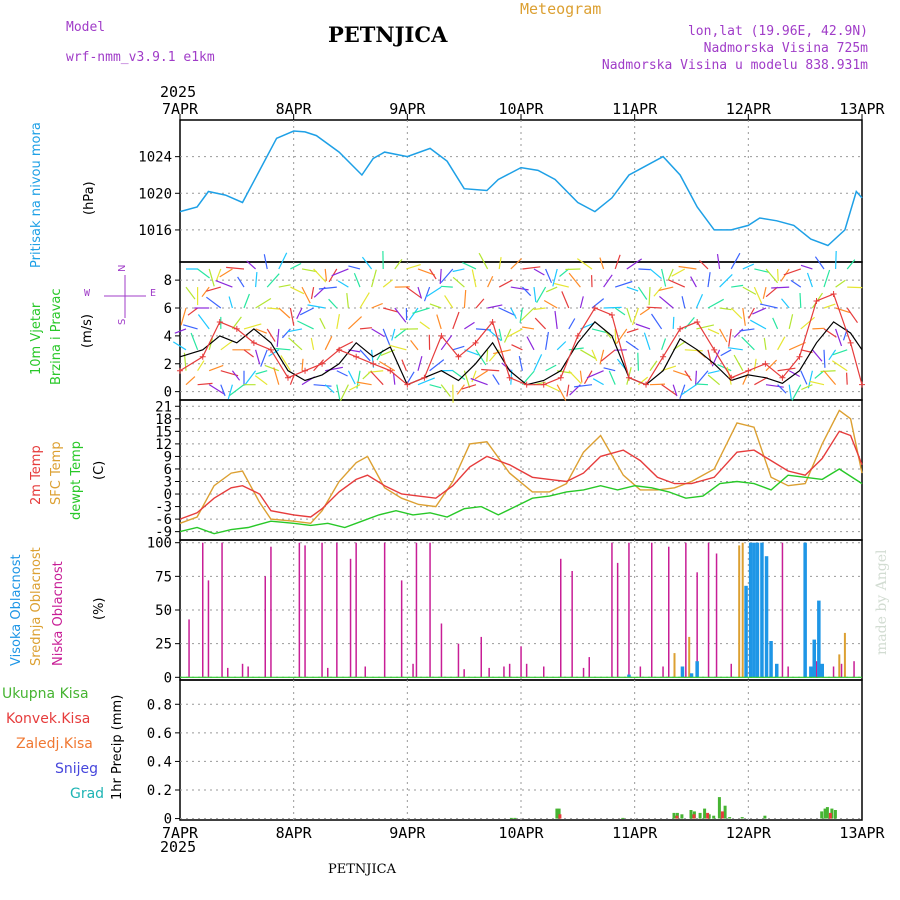  Describe the element at coordinates (163, 407) in the screenshot. I see `temp-y-tick-label: 21` at that location.